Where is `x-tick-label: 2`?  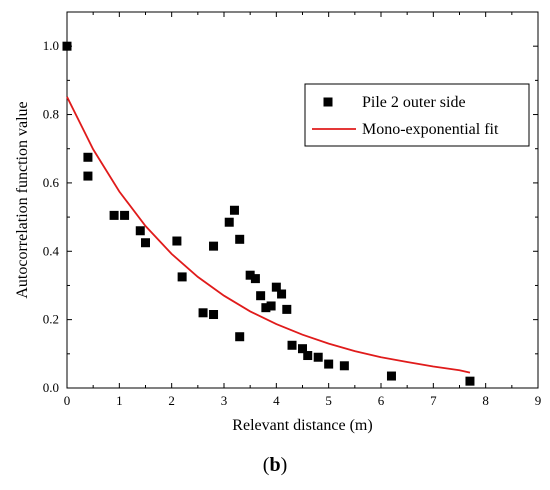
x-tick-label: 2 is located at coordinates (171, 400).